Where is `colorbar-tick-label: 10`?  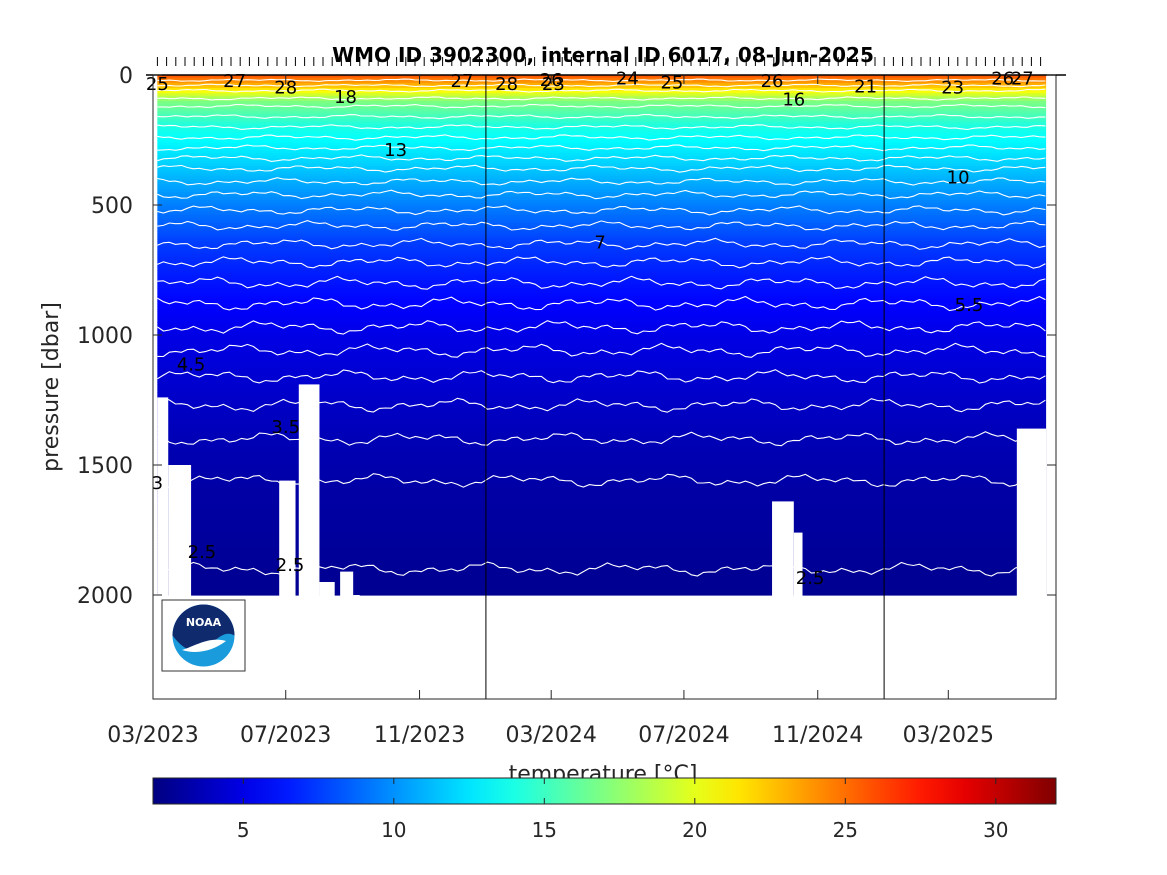 colorbar-tick-label: 10 is located at coordinates (393, 830).